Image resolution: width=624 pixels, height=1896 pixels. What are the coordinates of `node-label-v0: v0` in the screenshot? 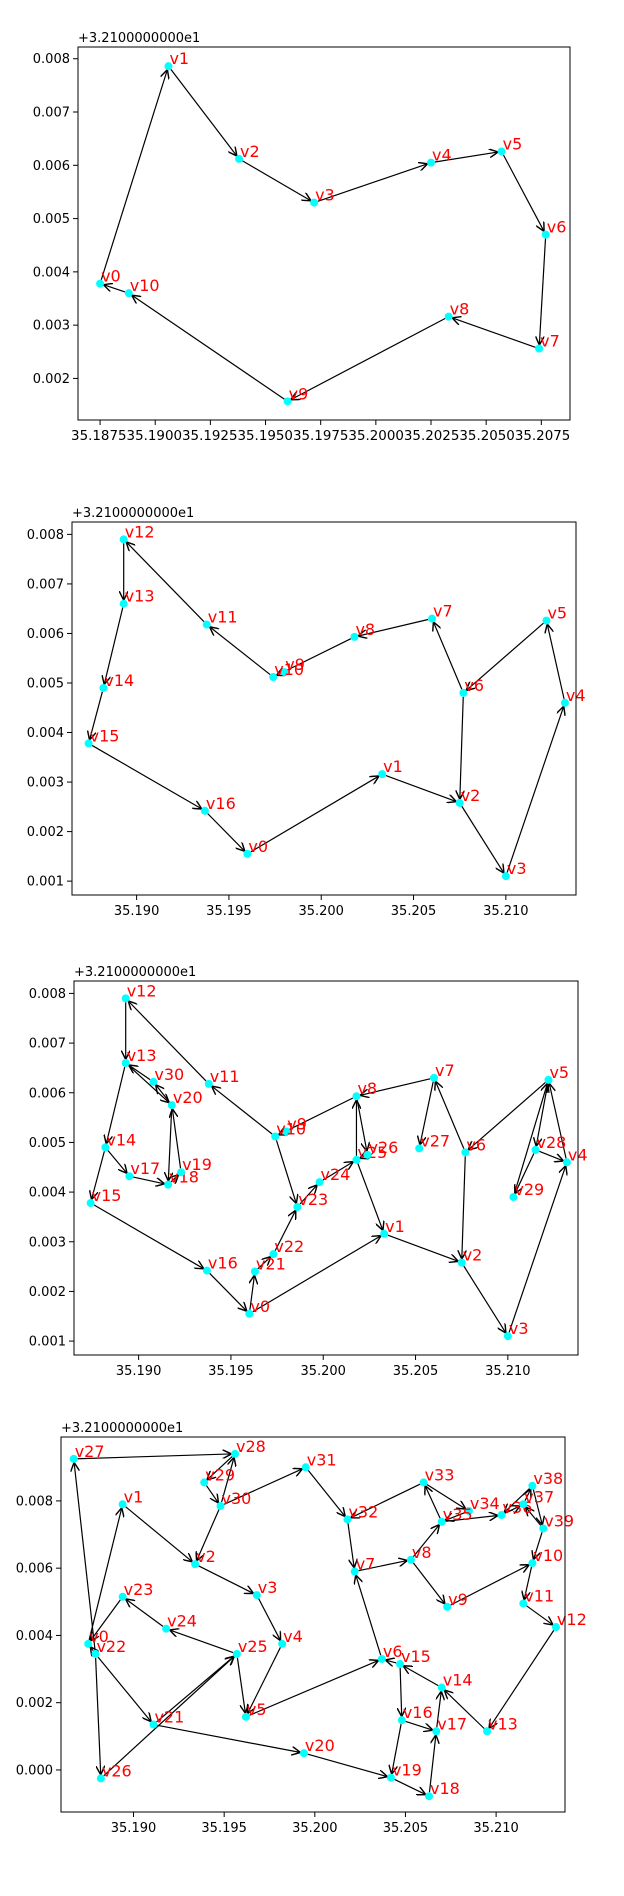 It's located at (99, 1636).